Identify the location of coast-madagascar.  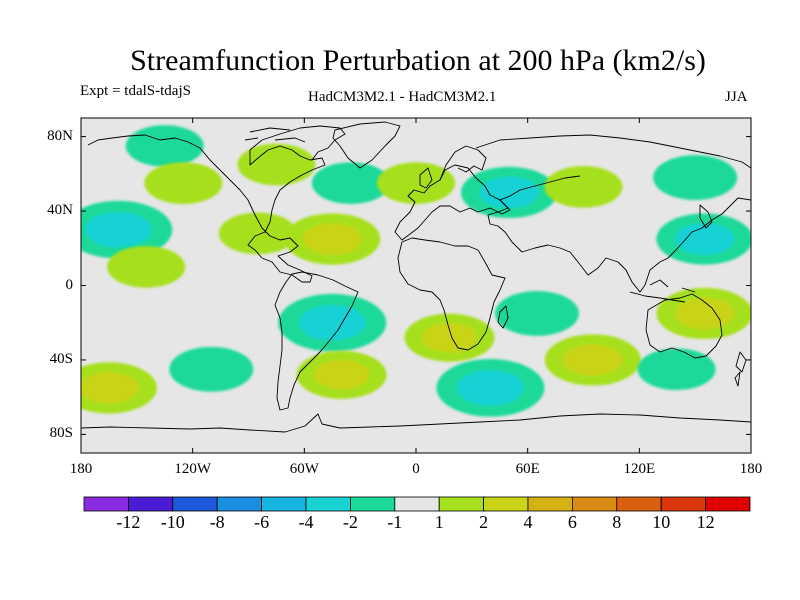
(503, 317).